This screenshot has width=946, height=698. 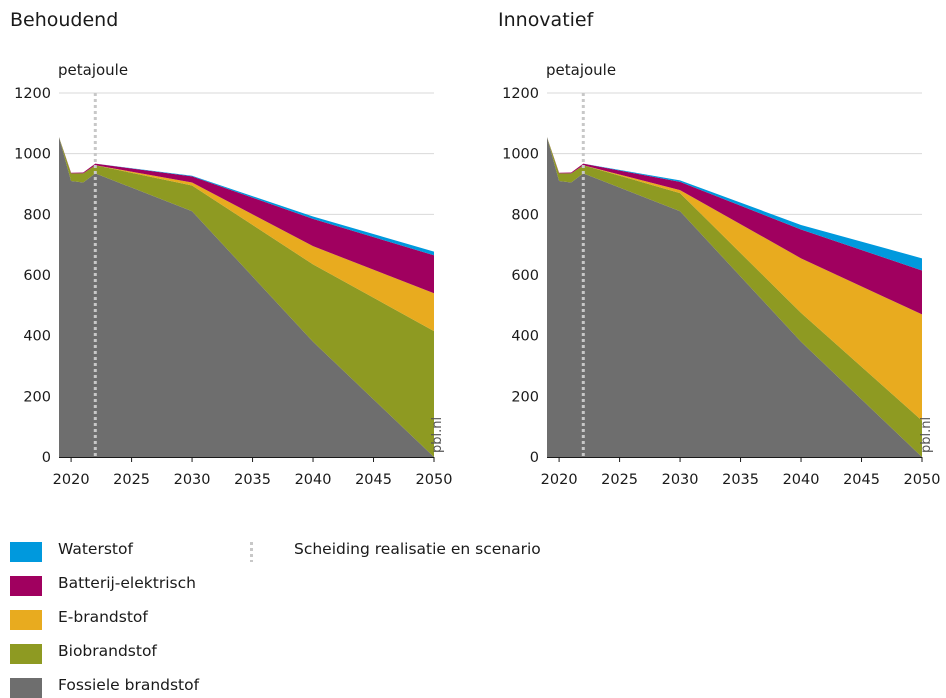 What do you see at coordinates (140, 551) in the screenshot?
I see `legend-item-waterstof: Waterstof` at bounding box center [140, 551].